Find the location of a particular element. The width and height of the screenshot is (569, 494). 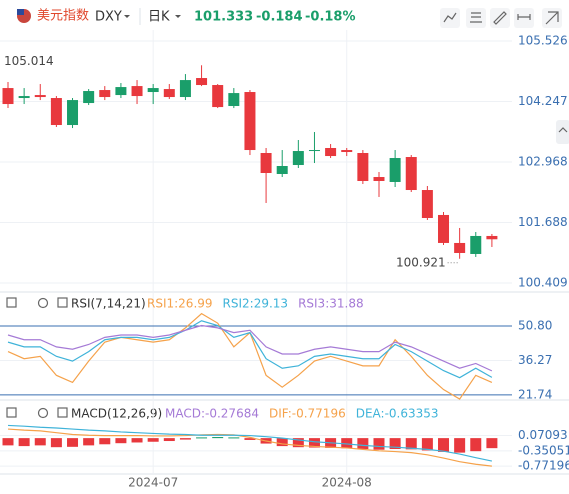

y-tick-label: 36.27 is located at coordinates (535, 360).